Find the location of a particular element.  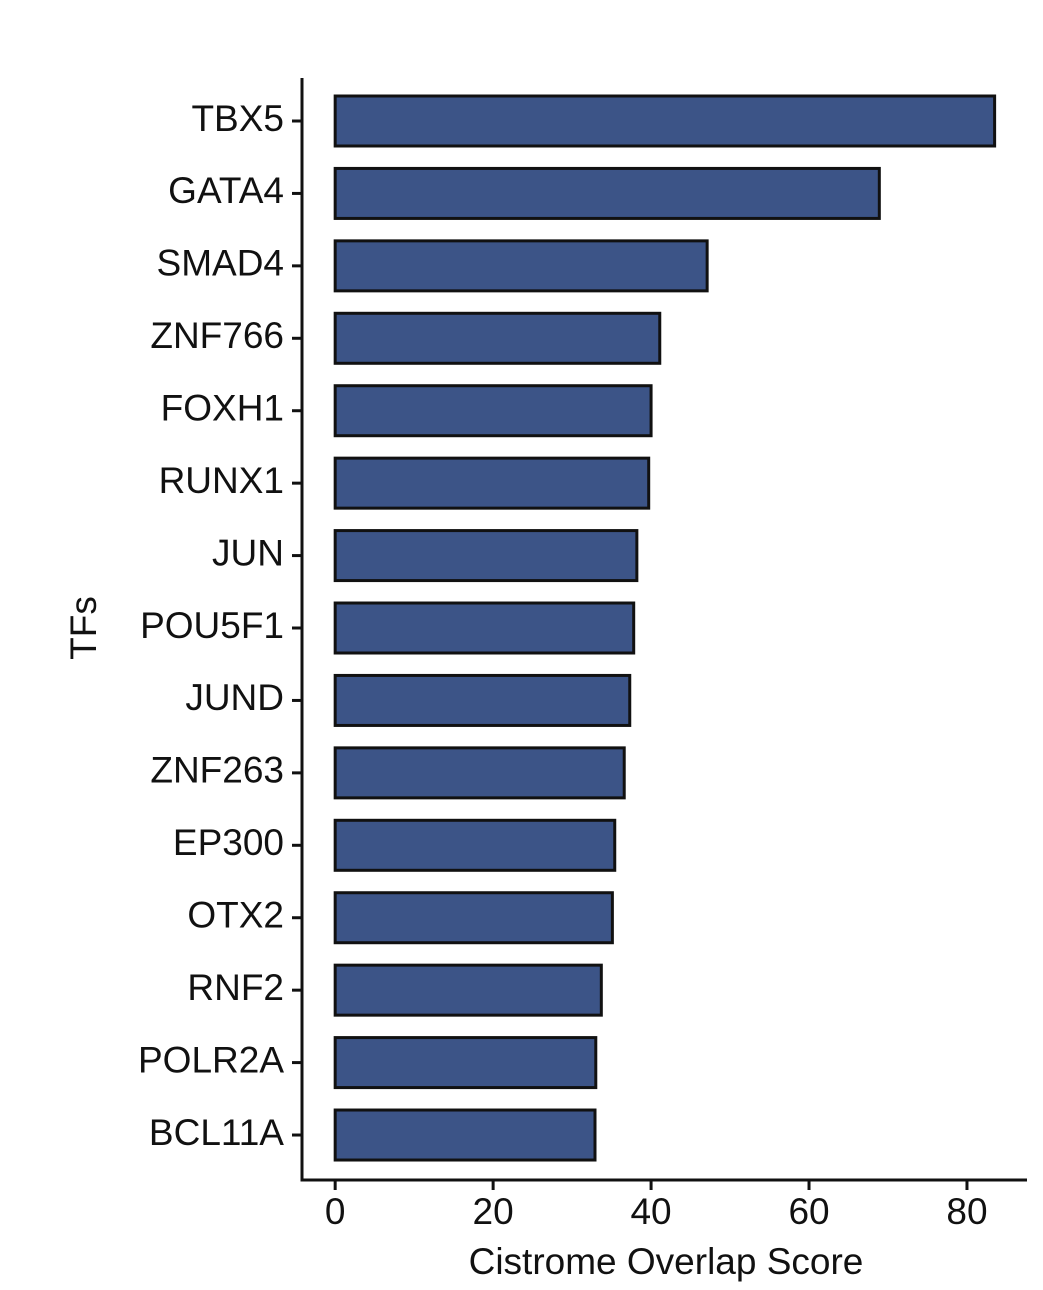

y-tick-label: FOXH1 is located at coordinates (222, 408).